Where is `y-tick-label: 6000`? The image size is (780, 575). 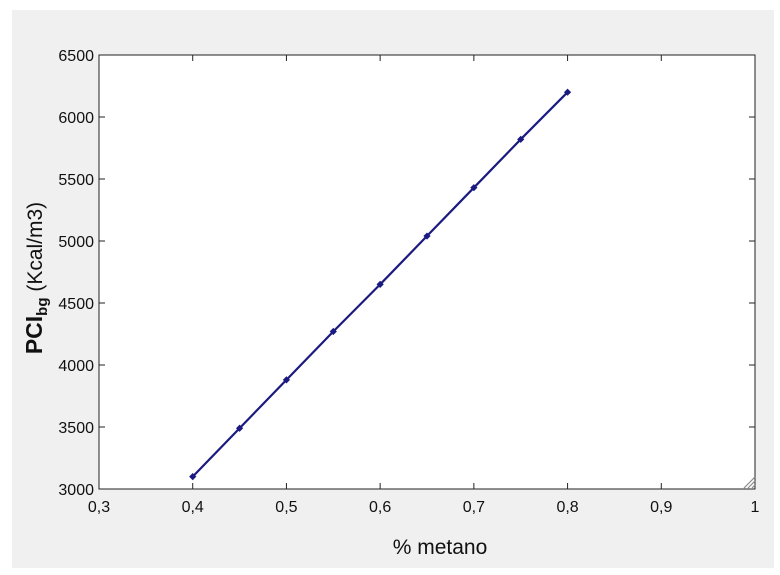
y-tick-label: 6000 is located at coordinates (76, 118).